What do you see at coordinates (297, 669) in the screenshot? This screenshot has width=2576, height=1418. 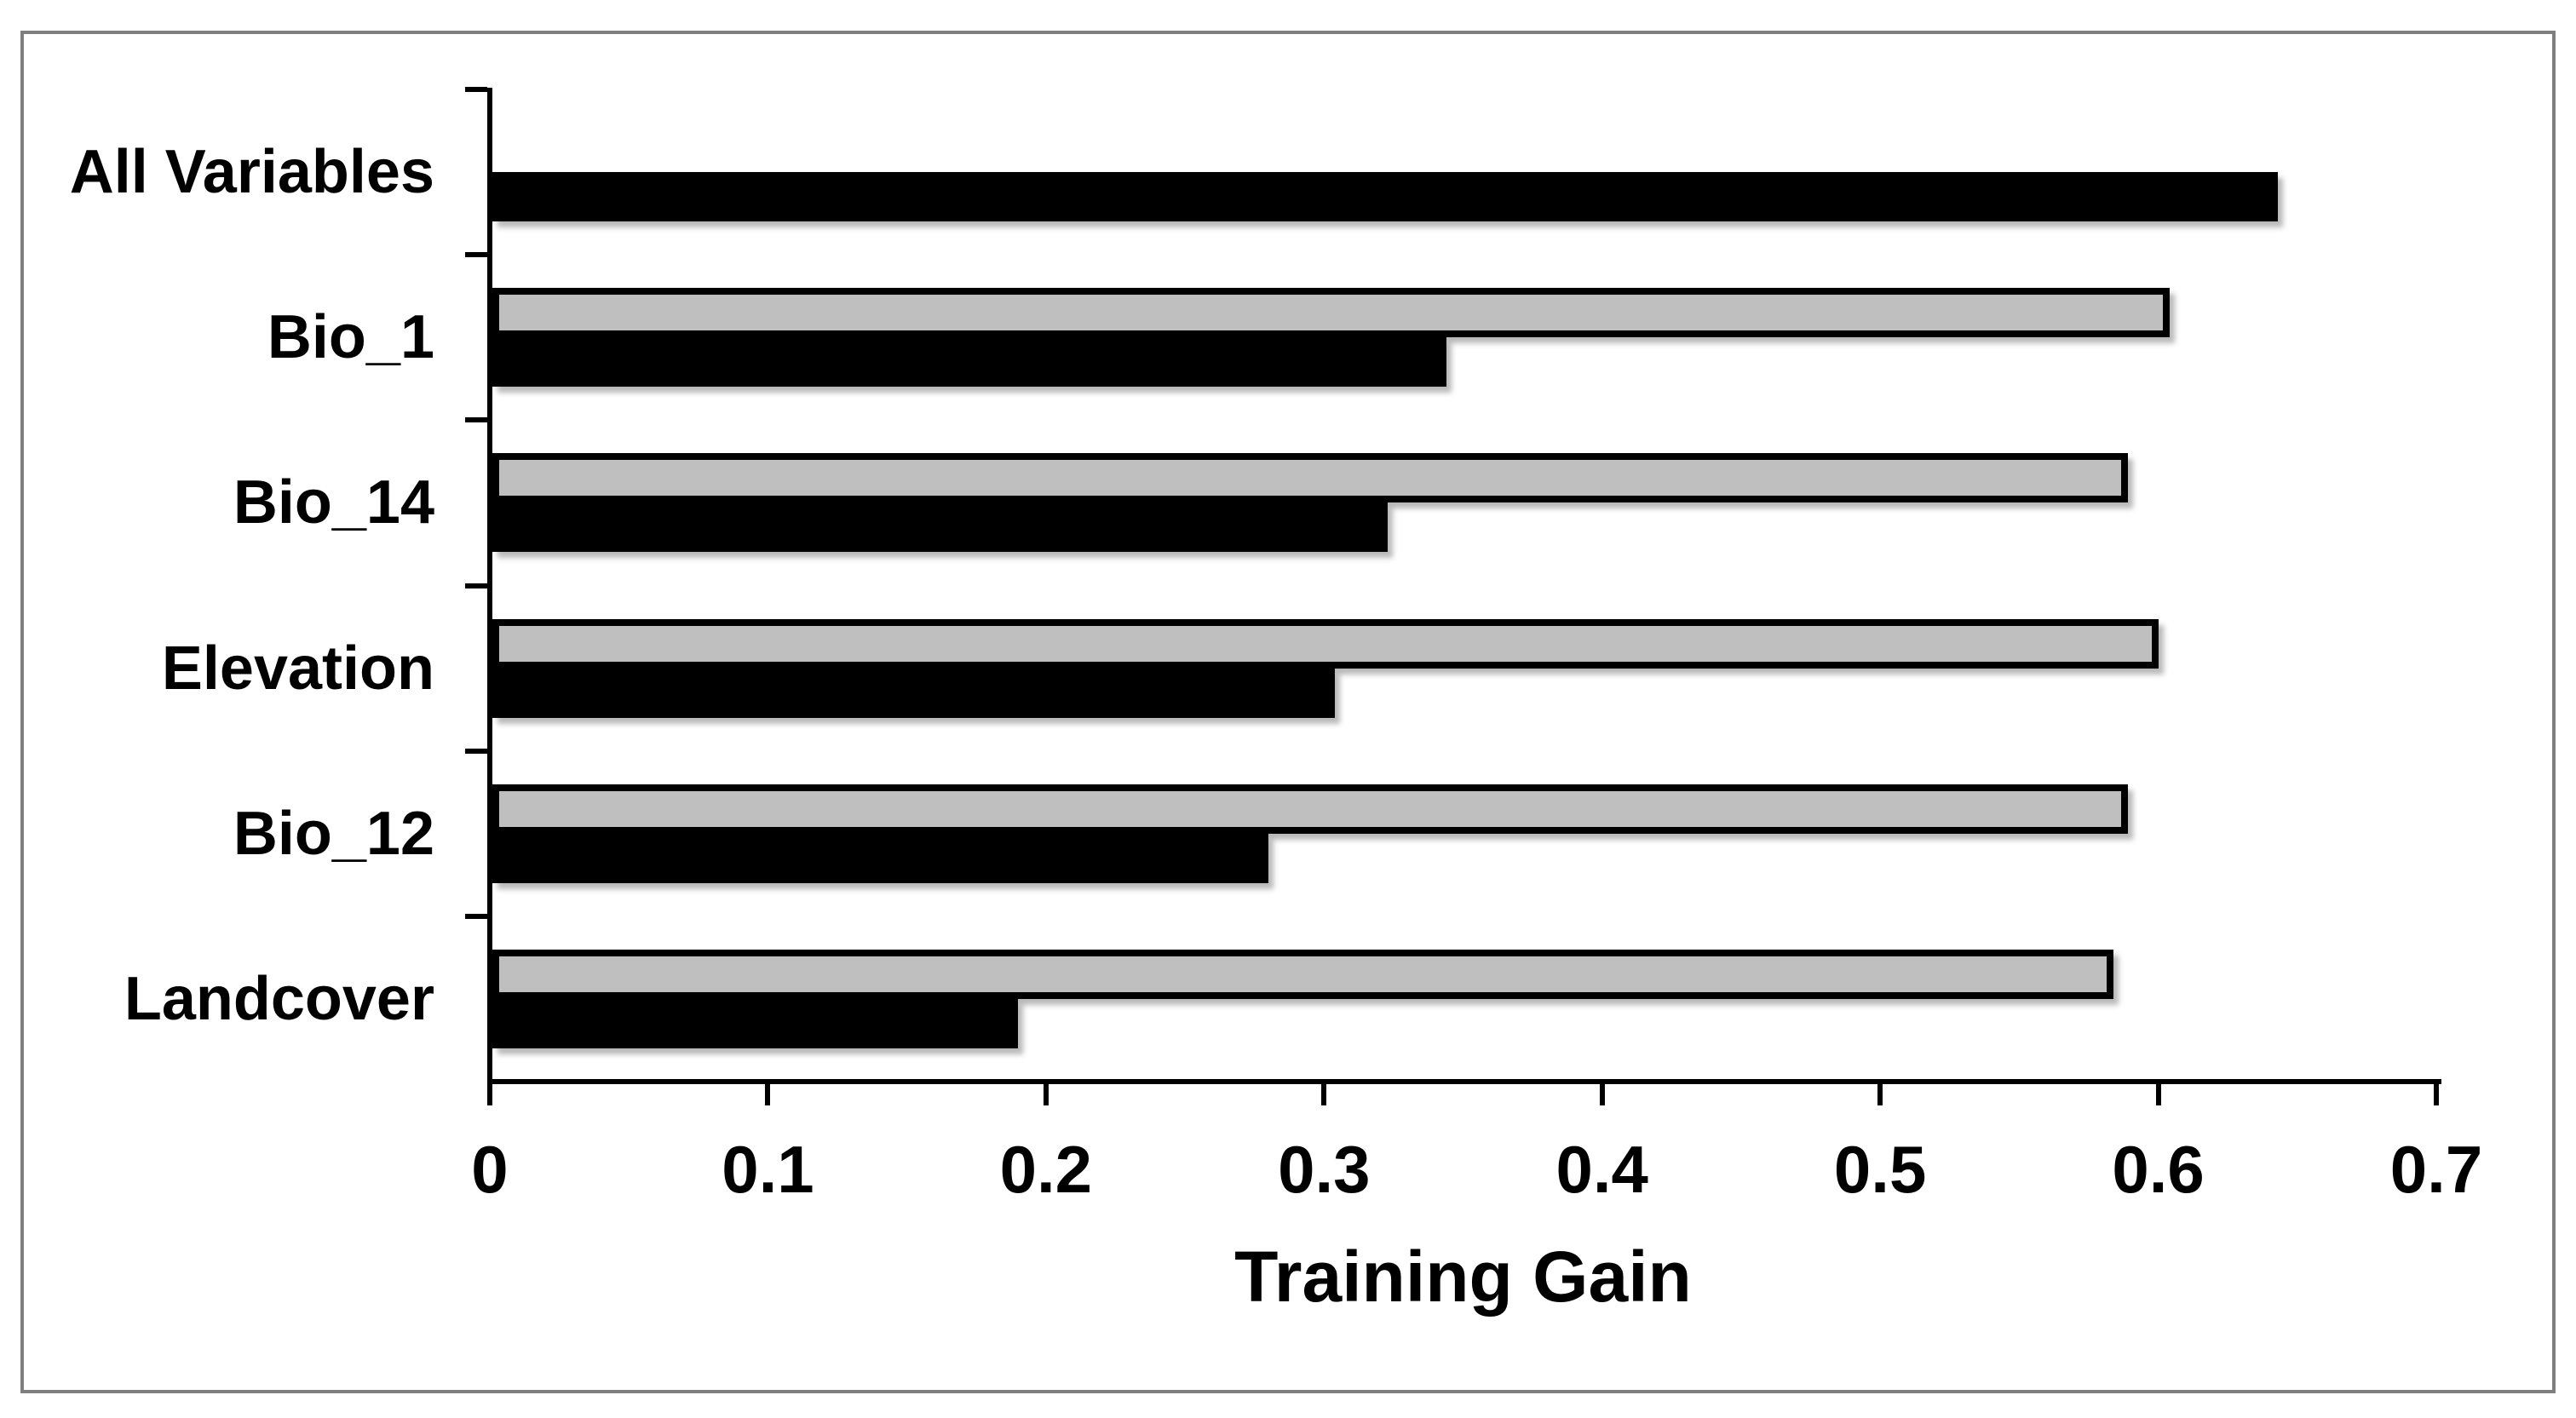 I see `category-label: Elevation` at bounding box center [297, 669].